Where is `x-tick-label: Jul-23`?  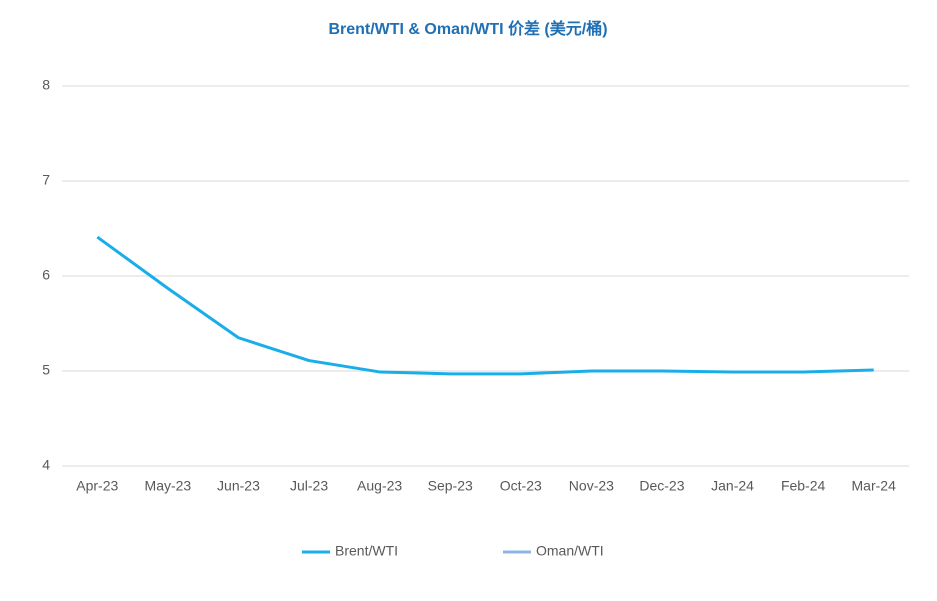
x-tick-label: Jul-23 is located at coordinates (309, 486).